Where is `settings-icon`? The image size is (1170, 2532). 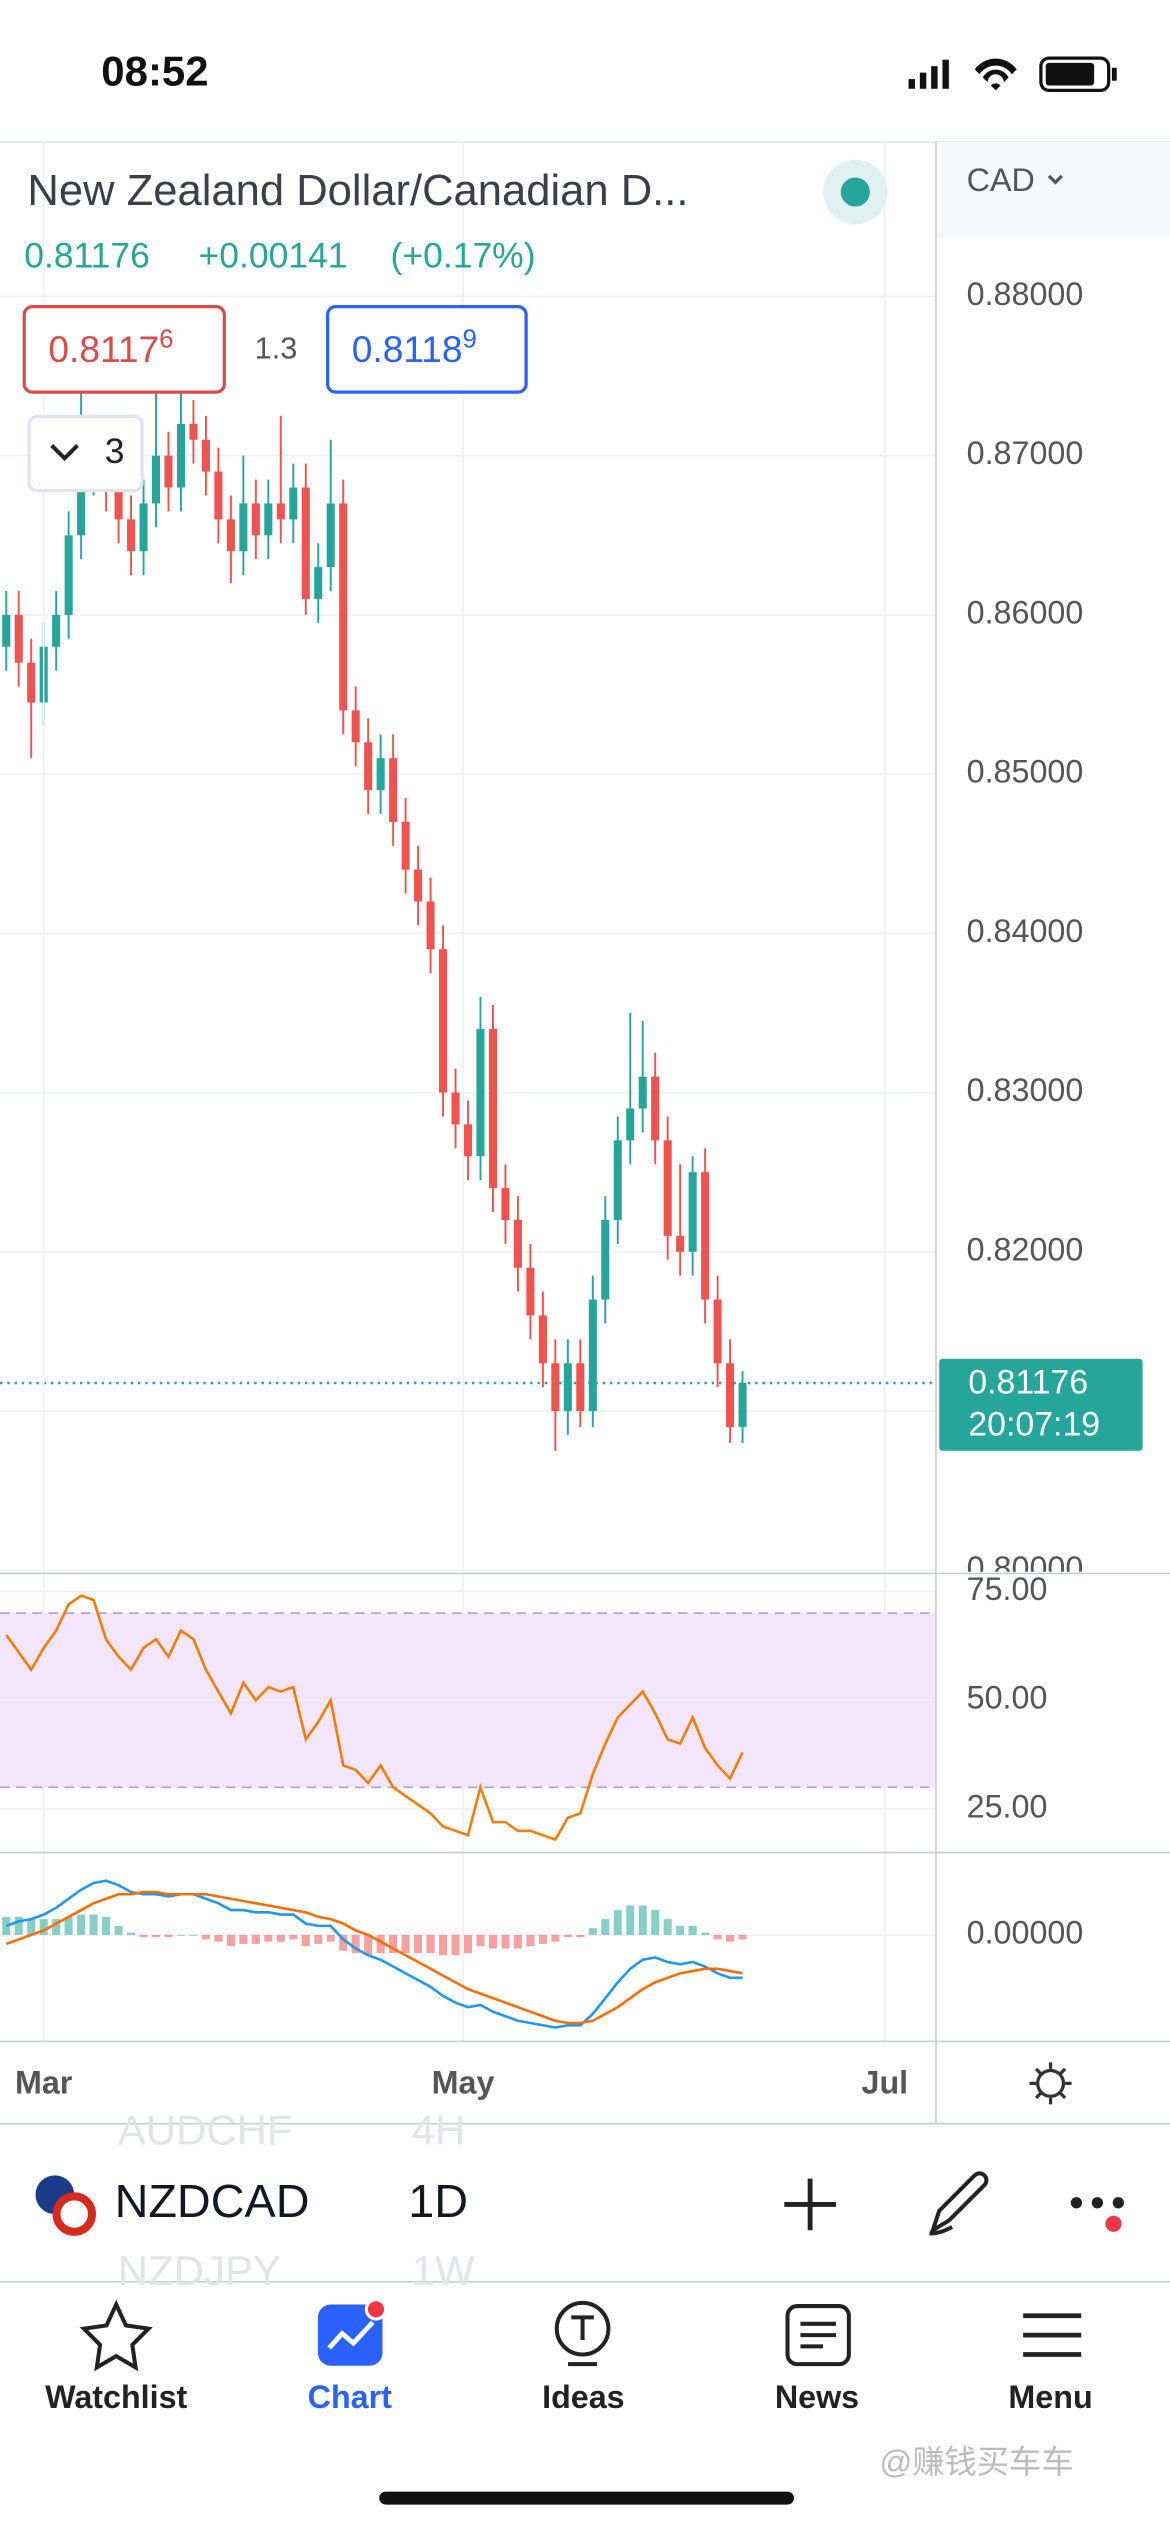 settings-icon is located at coordinates (1050, 2083).